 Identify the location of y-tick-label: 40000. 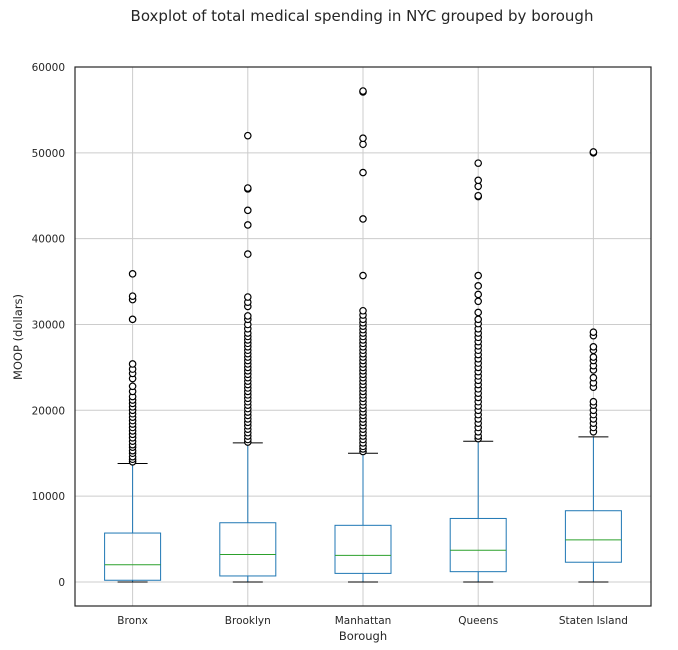
(48, 240).